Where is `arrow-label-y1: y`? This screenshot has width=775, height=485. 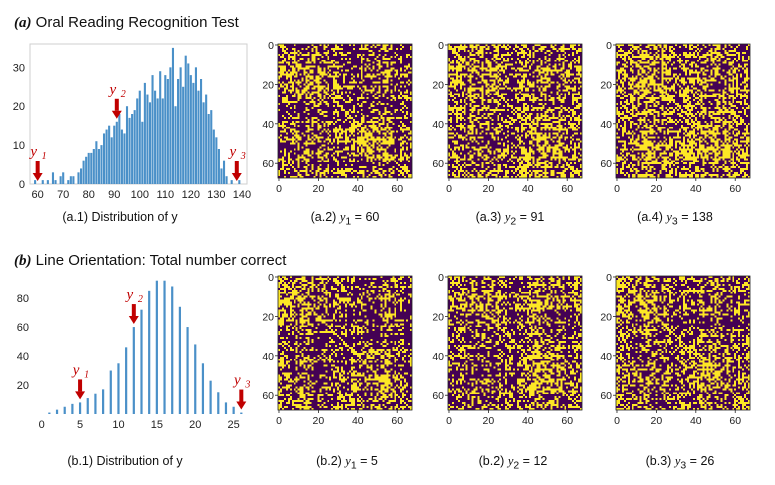
arrow-label-y1: y is located at coordinates (75, 370).